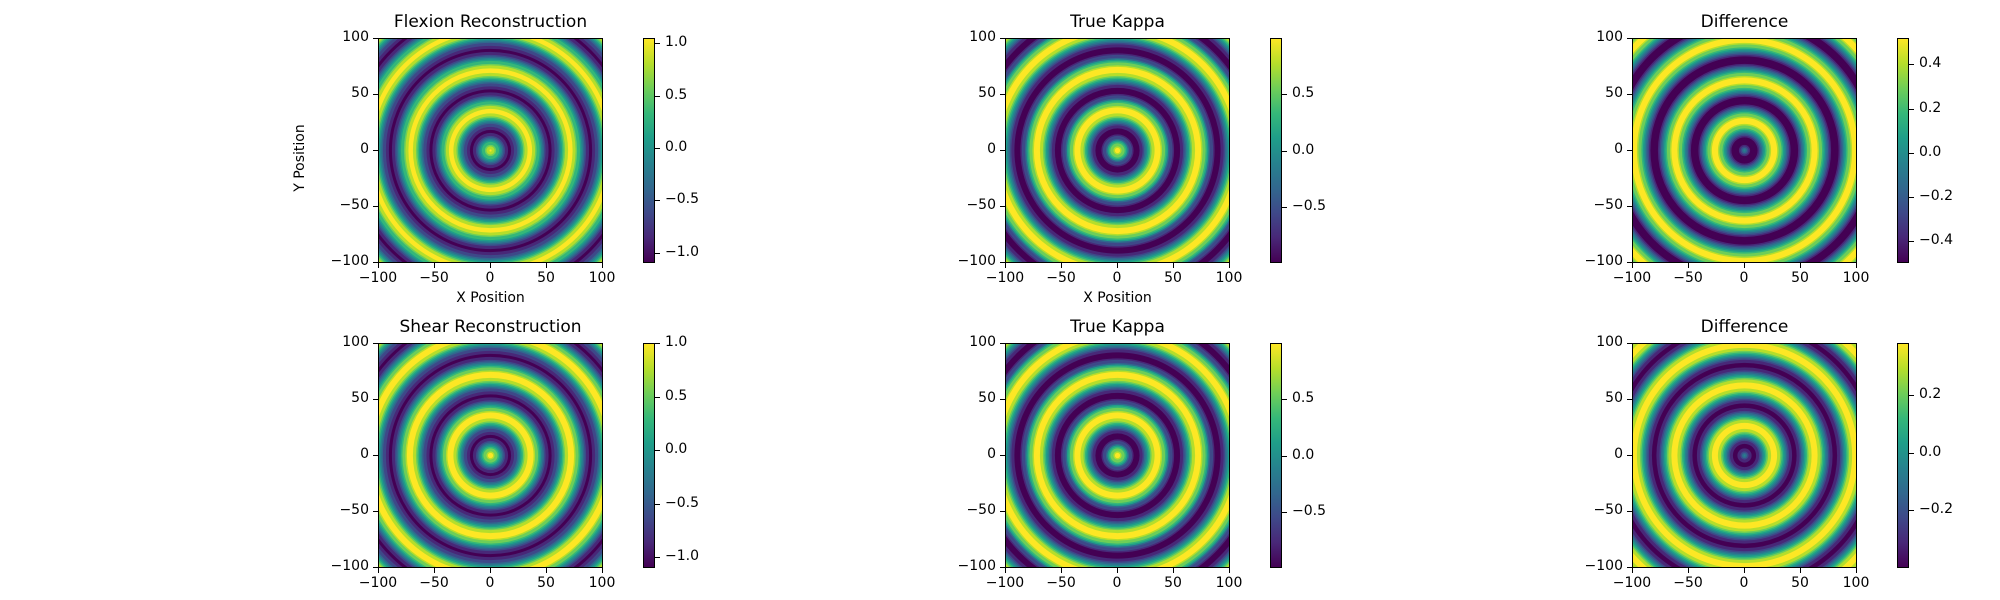 This screenshot has width=2000, height=600. Describe the element at coordinates (676, 42) in the screenshot. I see `colorbar-tick-label: 1.0` at that location.